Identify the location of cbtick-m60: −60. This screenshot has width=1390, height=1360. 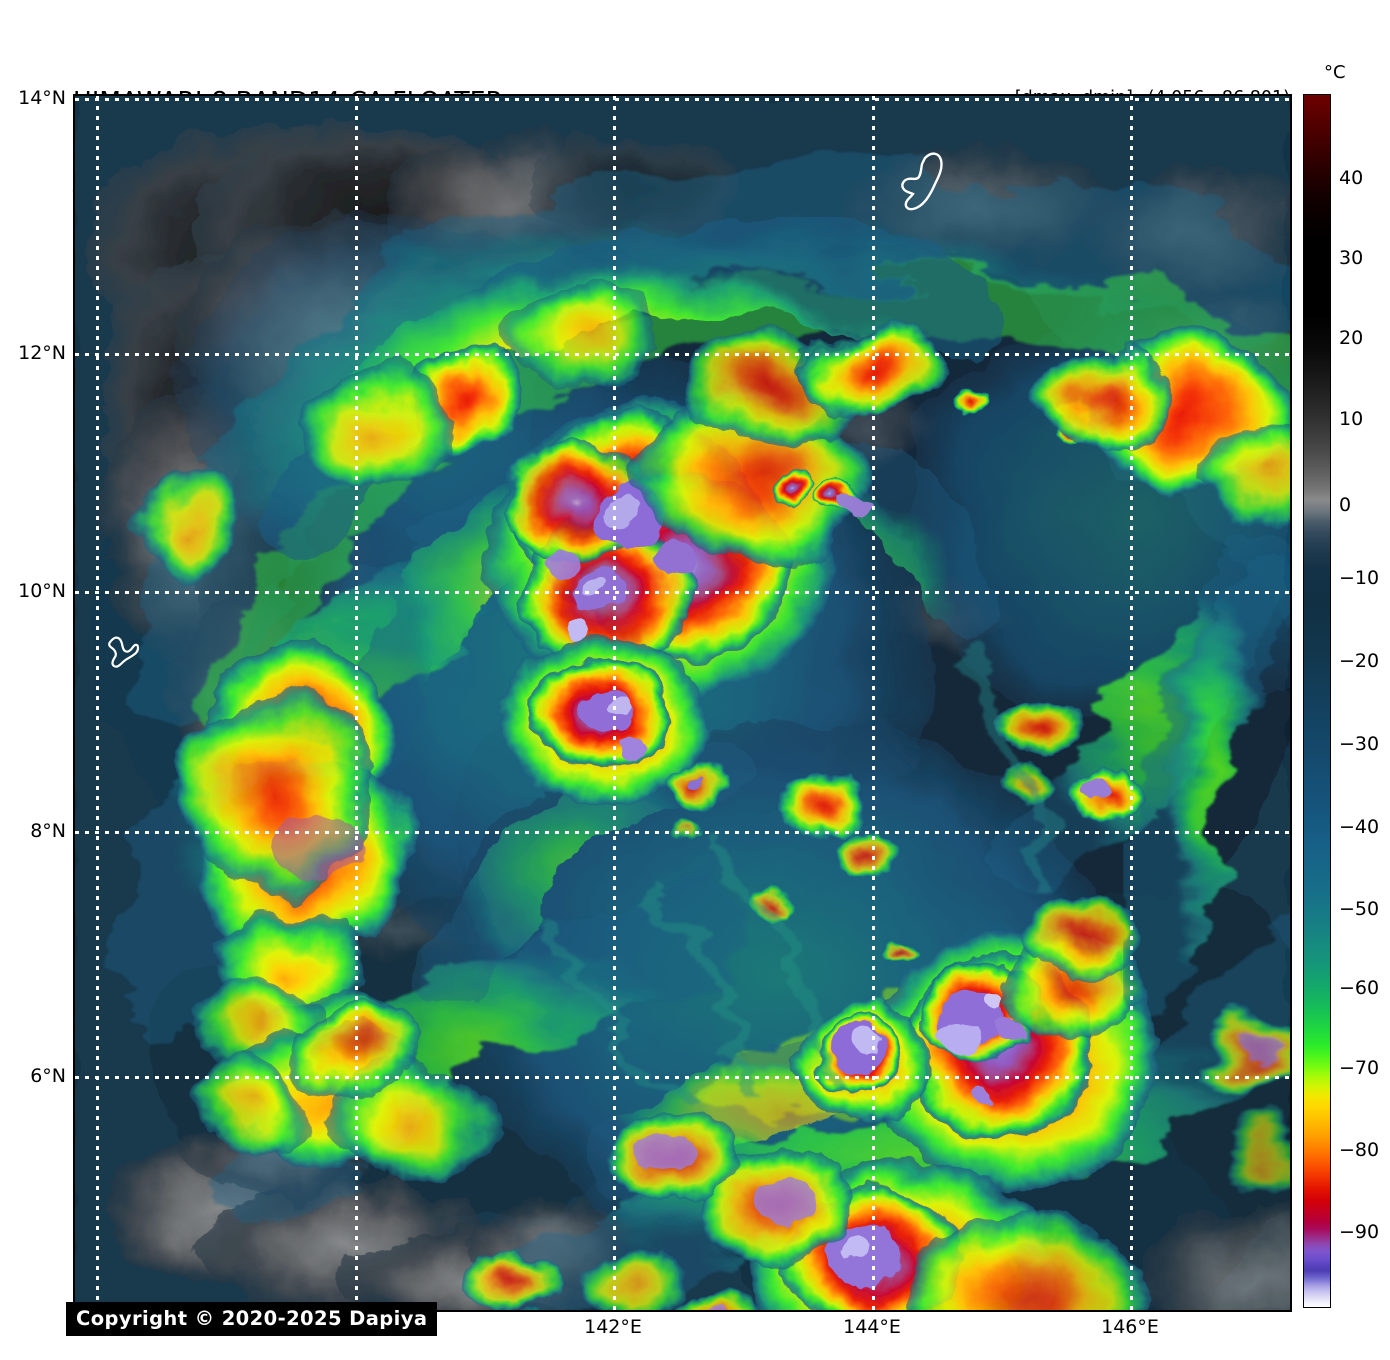
(1359, 988).